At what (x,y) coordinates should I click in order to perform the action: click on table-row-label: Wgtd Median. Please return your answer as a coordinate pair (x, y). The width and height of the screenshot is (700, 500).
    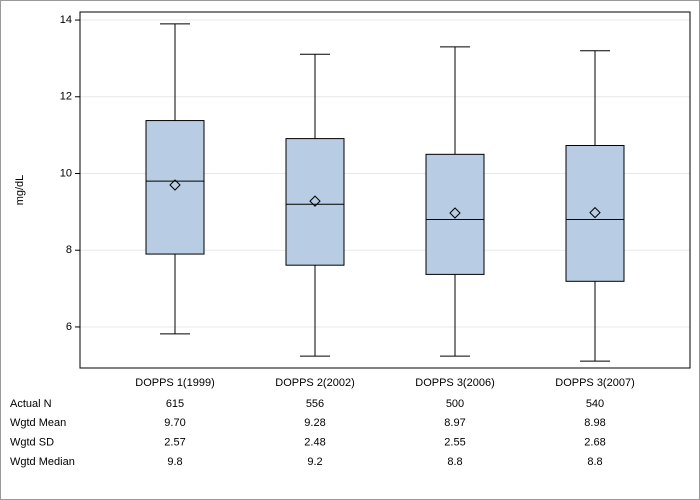
    Looking at the image, I should click on (42, 462).